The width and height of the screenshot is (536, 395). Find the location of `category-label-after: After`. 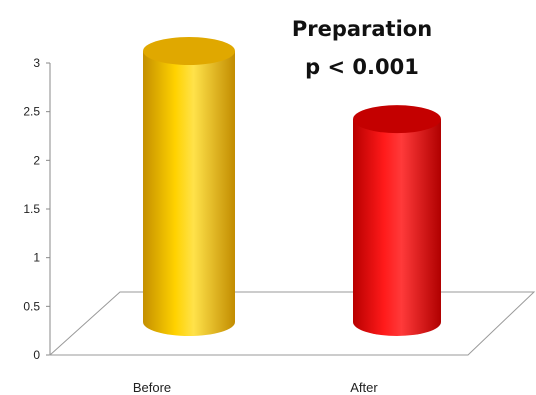

category-label-after: After is located at coordinates (364, 387).